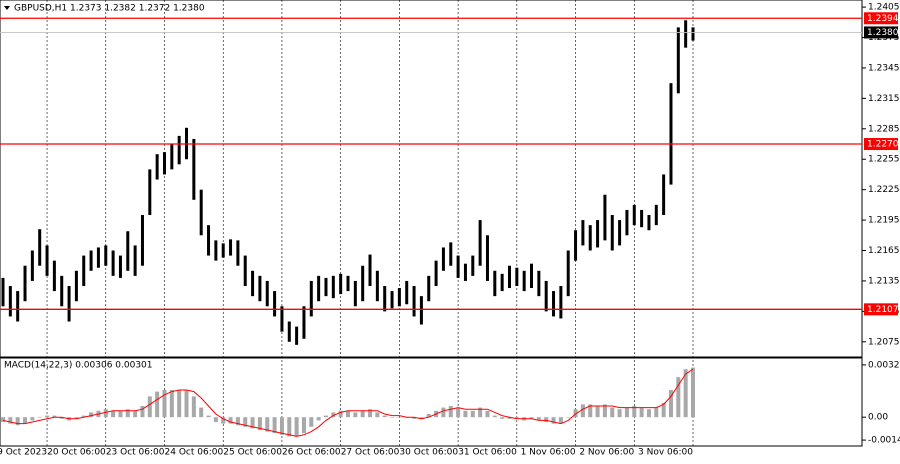  I want to click on last-price-box, so click(881, 32).